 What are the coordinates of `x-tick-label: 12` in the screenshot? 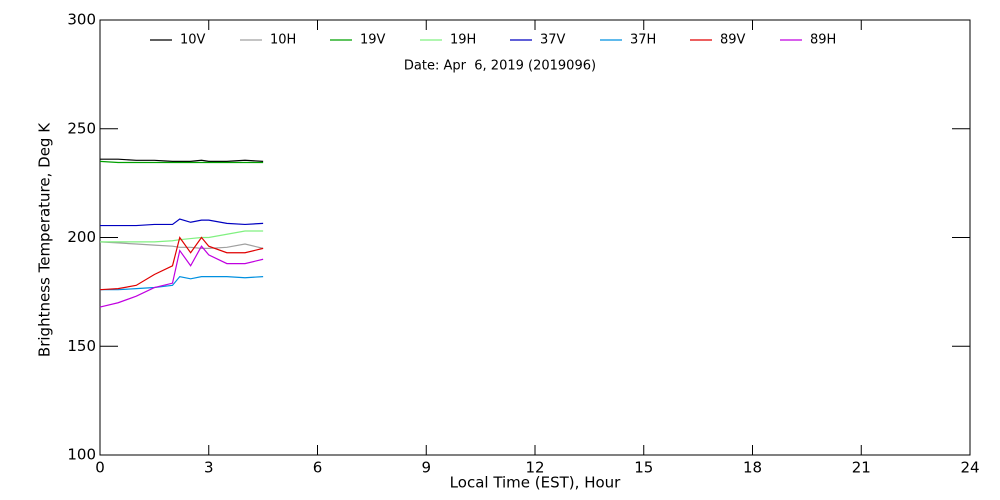 It's located at (534, 468).